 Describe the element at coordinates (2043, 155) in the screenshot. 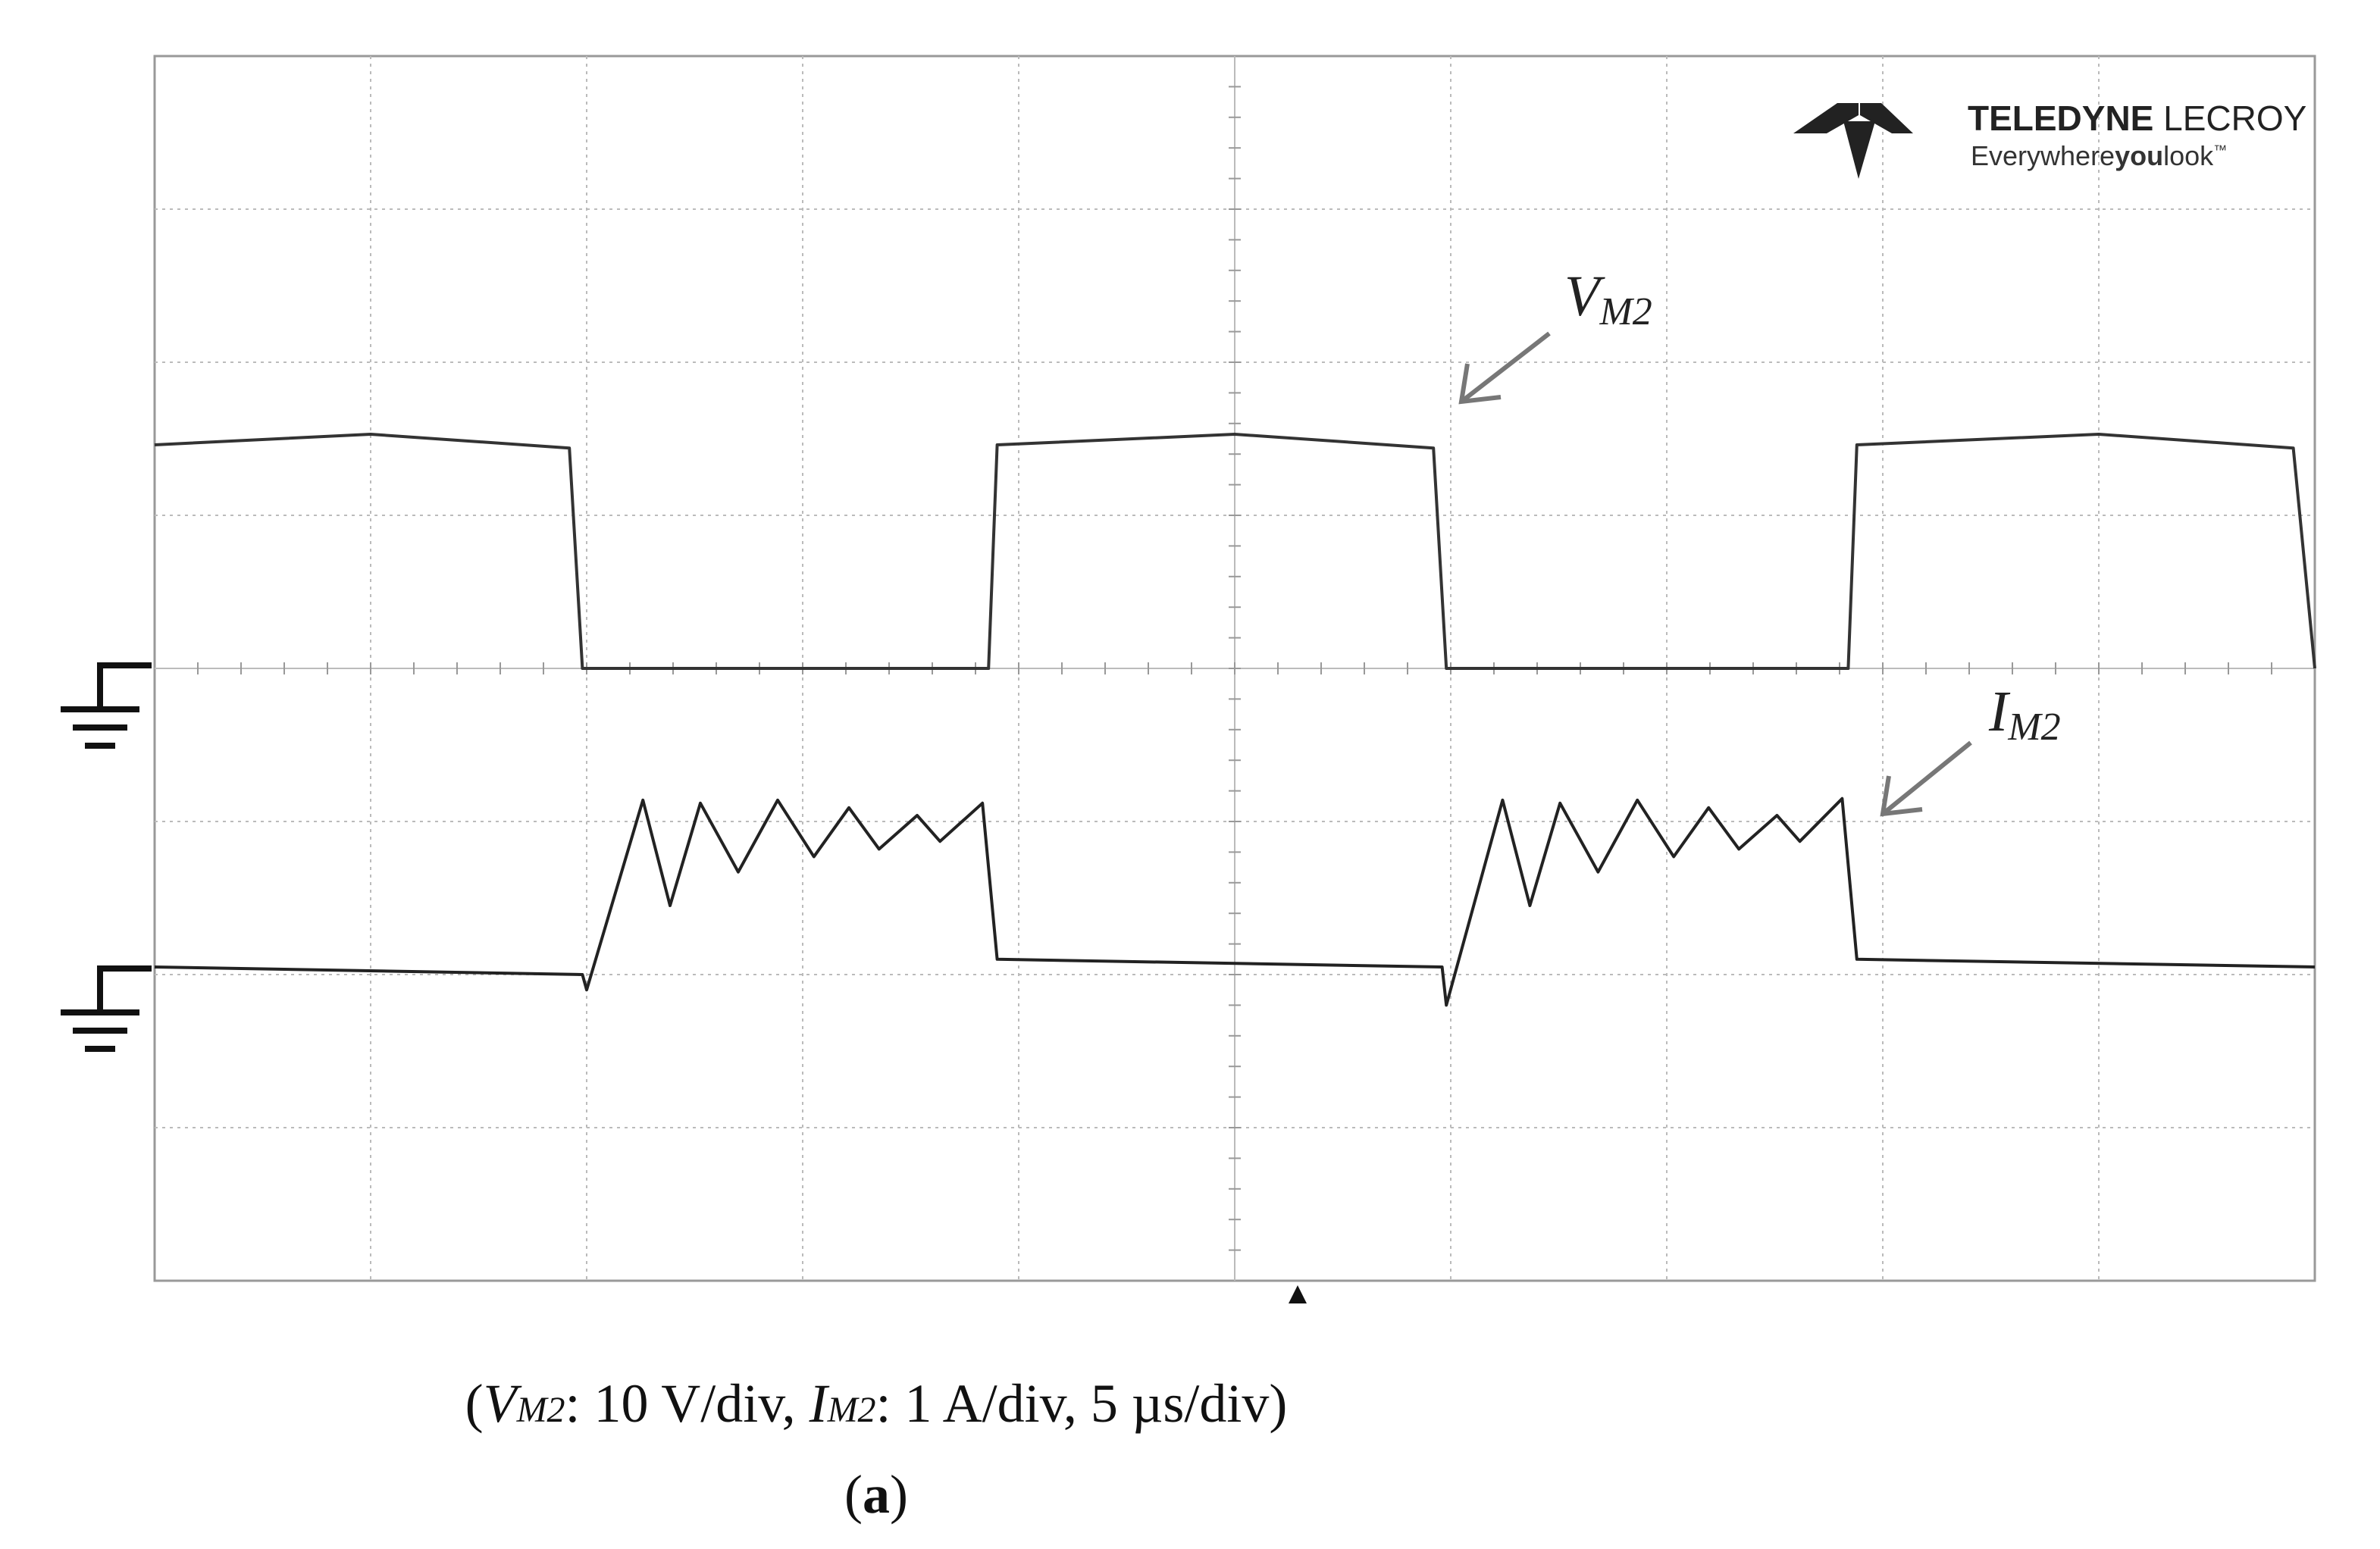

I see `logo-tag: Everywhere` at that location.